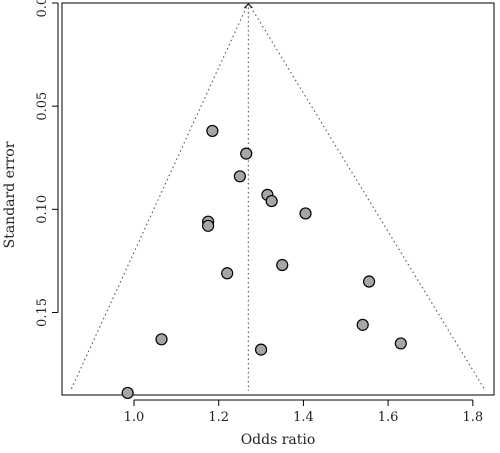 This screenshot has width=500, height=453. What do you see at coordinates (388, 417) in the screenshot?
I see `x-tick-label: 1.6` at bounding box center [388, 417].